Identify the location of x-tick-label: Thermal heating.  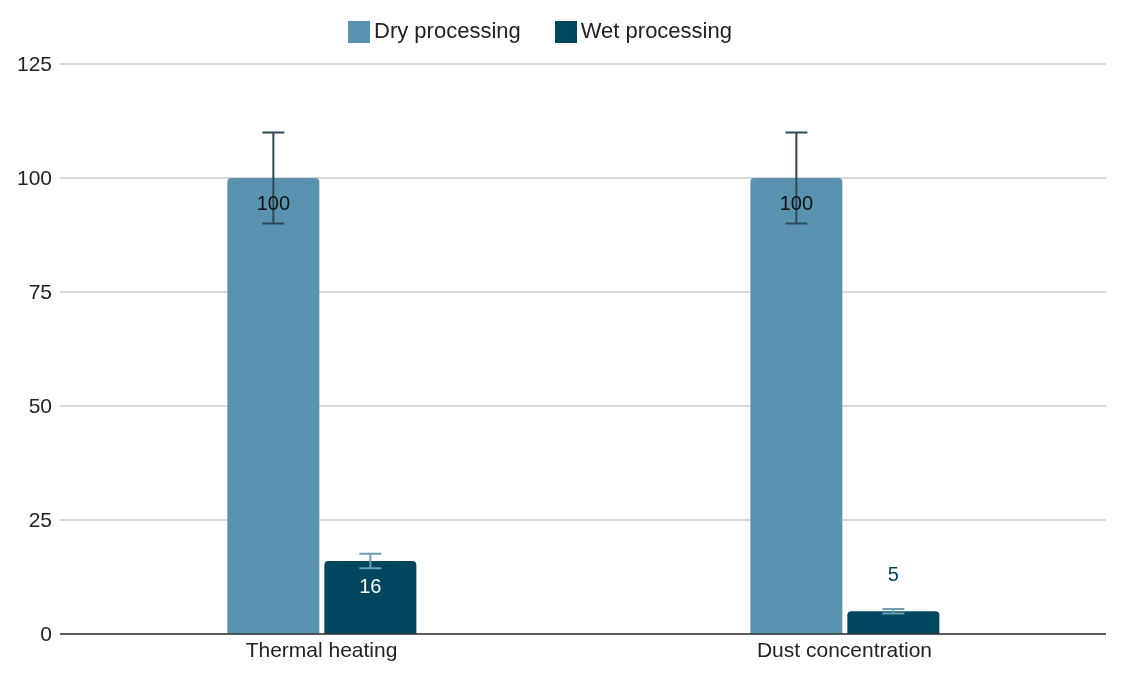
(321, 649).